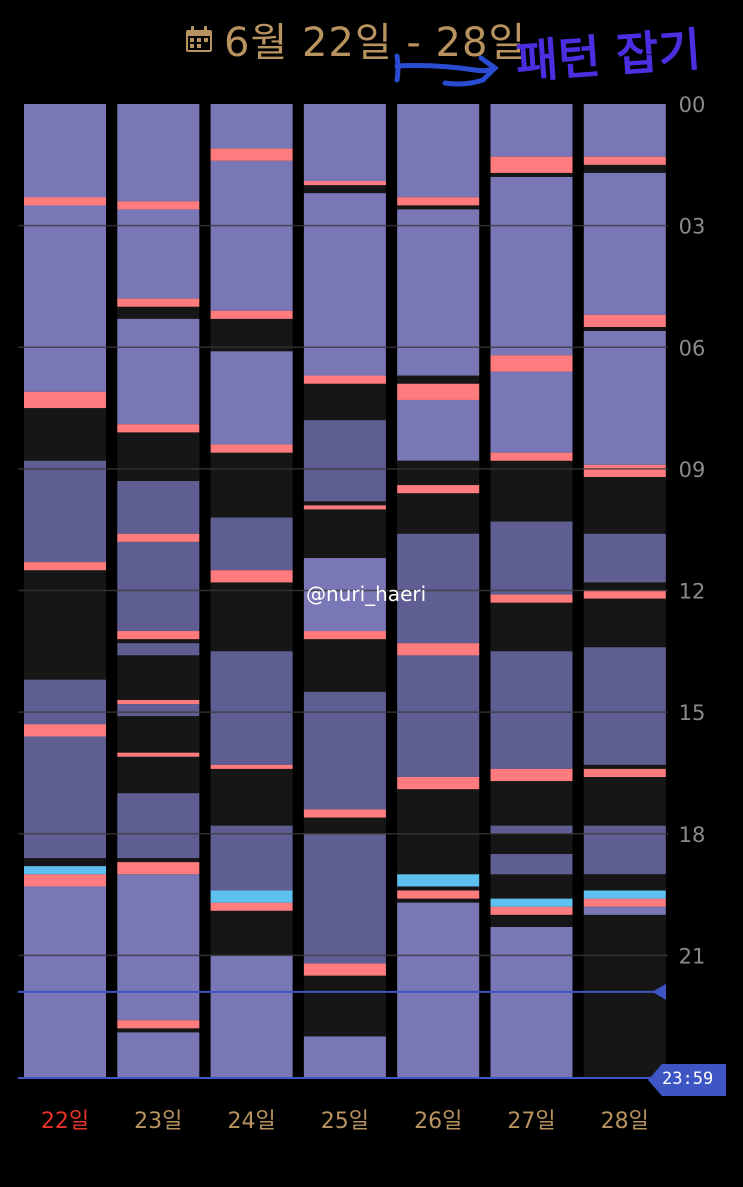 This screenshot has width=743, height=1187. I want to click on day-label: 23일, so click(158, 1121).